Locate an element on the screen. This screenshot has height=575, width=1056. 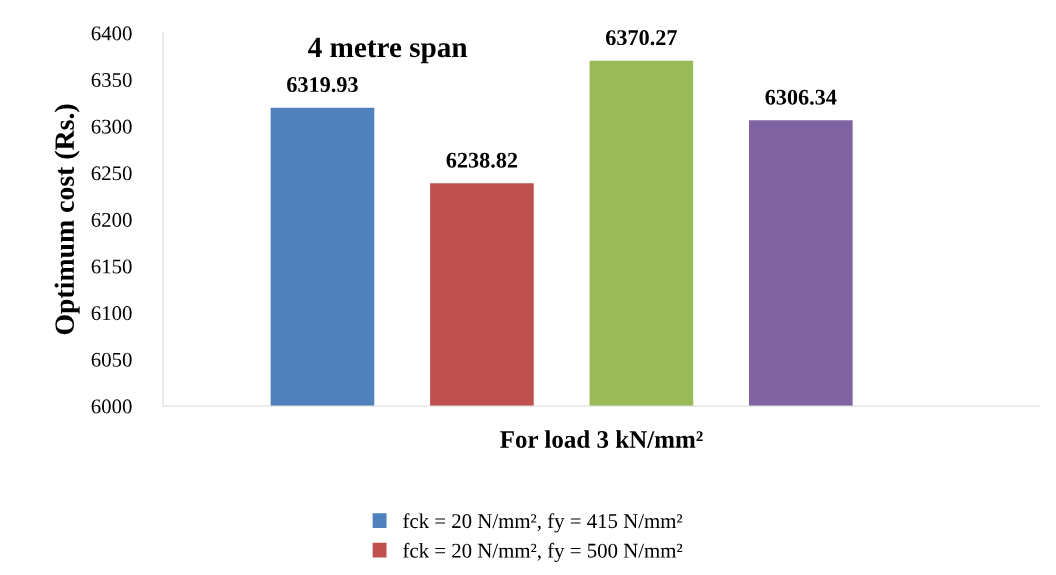
chart-title: 4 metre span is located at coordinates (388, 50).